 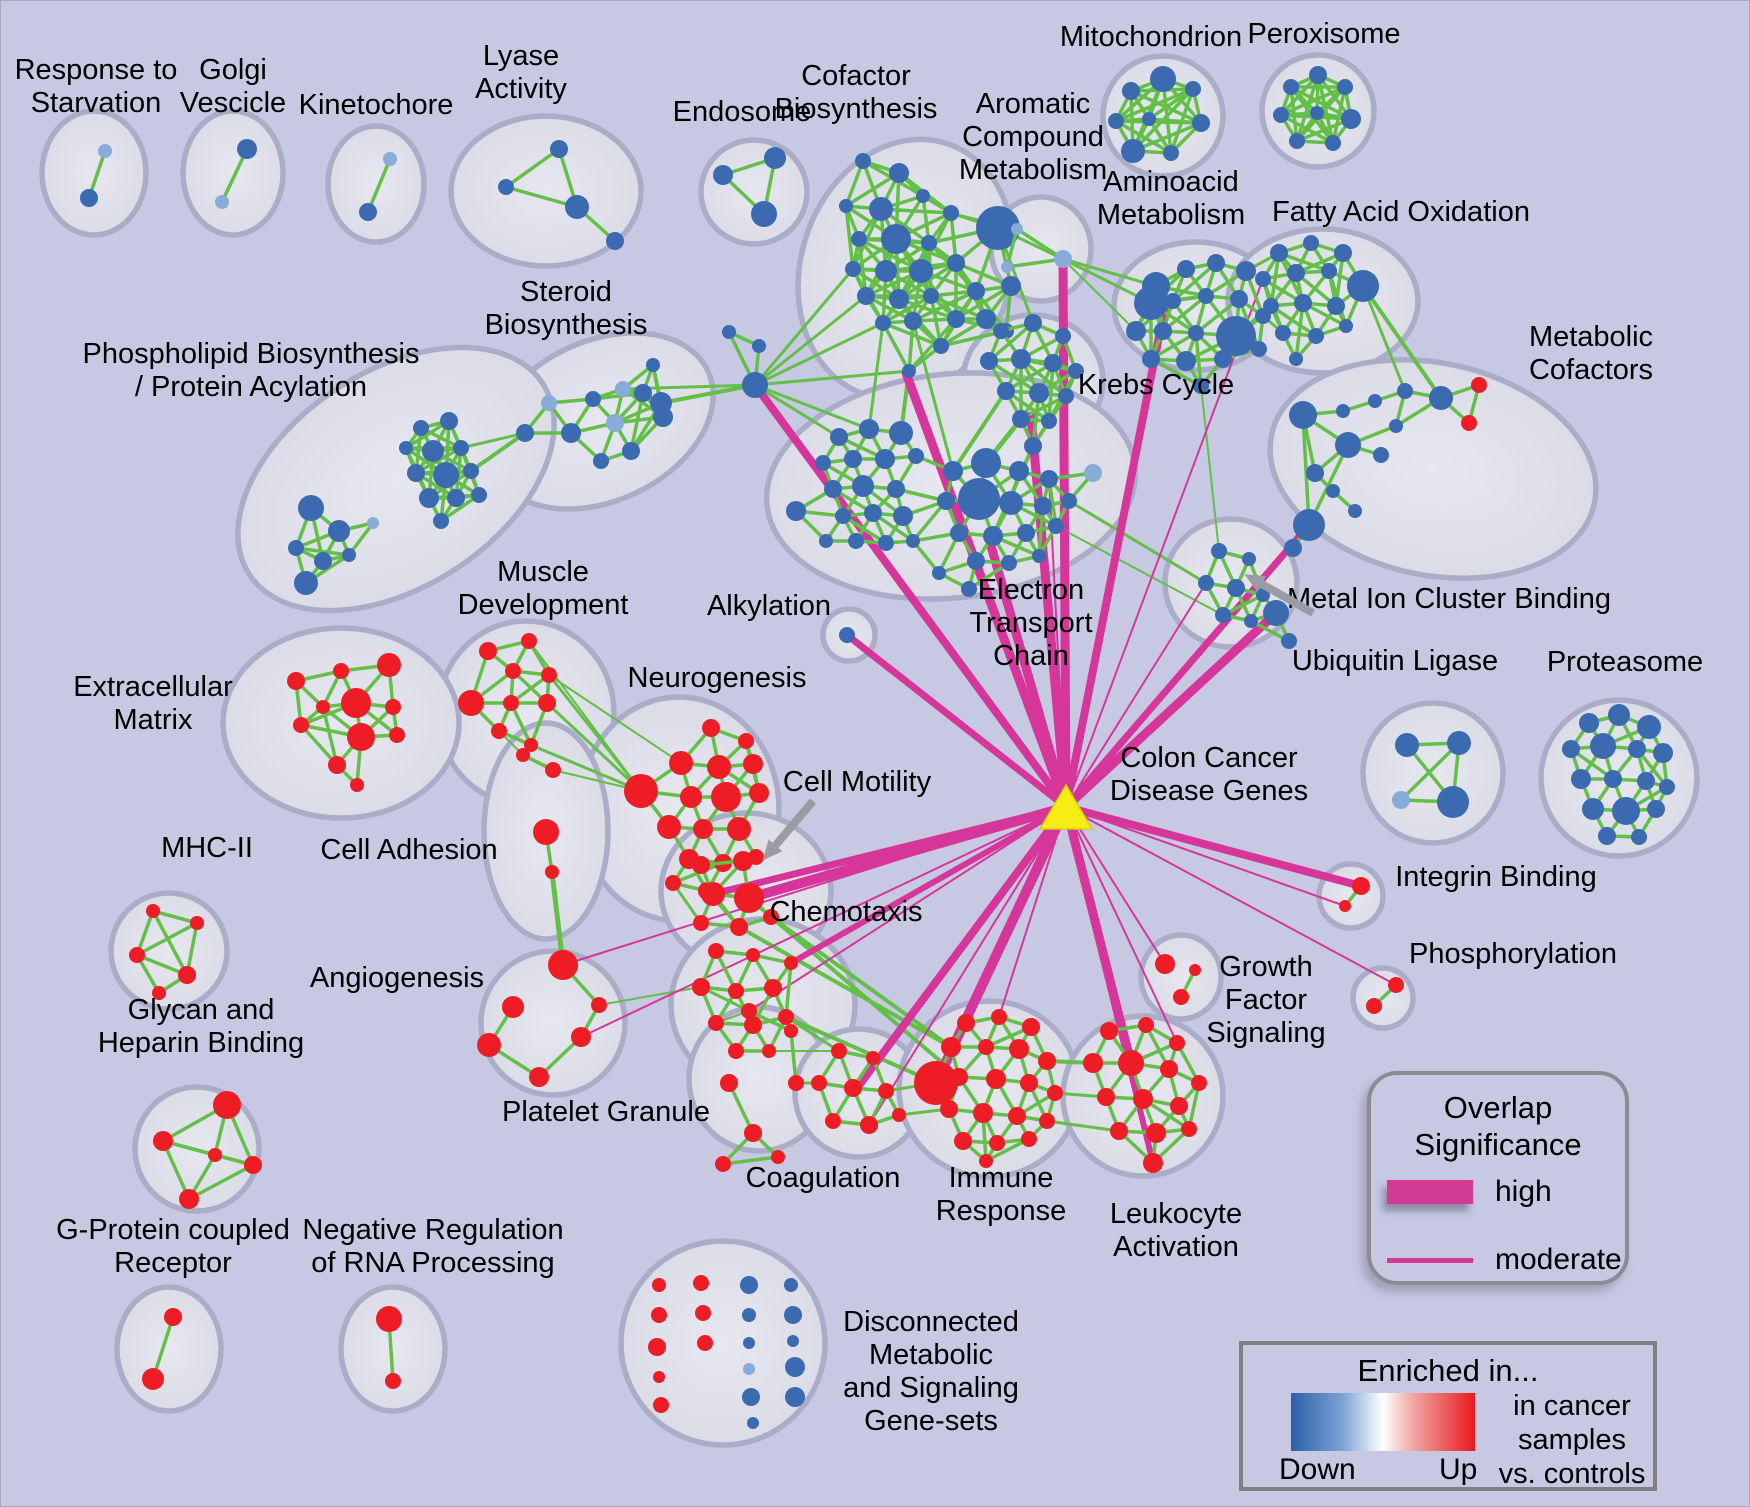 I want to click on label-cell-adhesion: Cell Adhesion, so click(x=408, y=850).